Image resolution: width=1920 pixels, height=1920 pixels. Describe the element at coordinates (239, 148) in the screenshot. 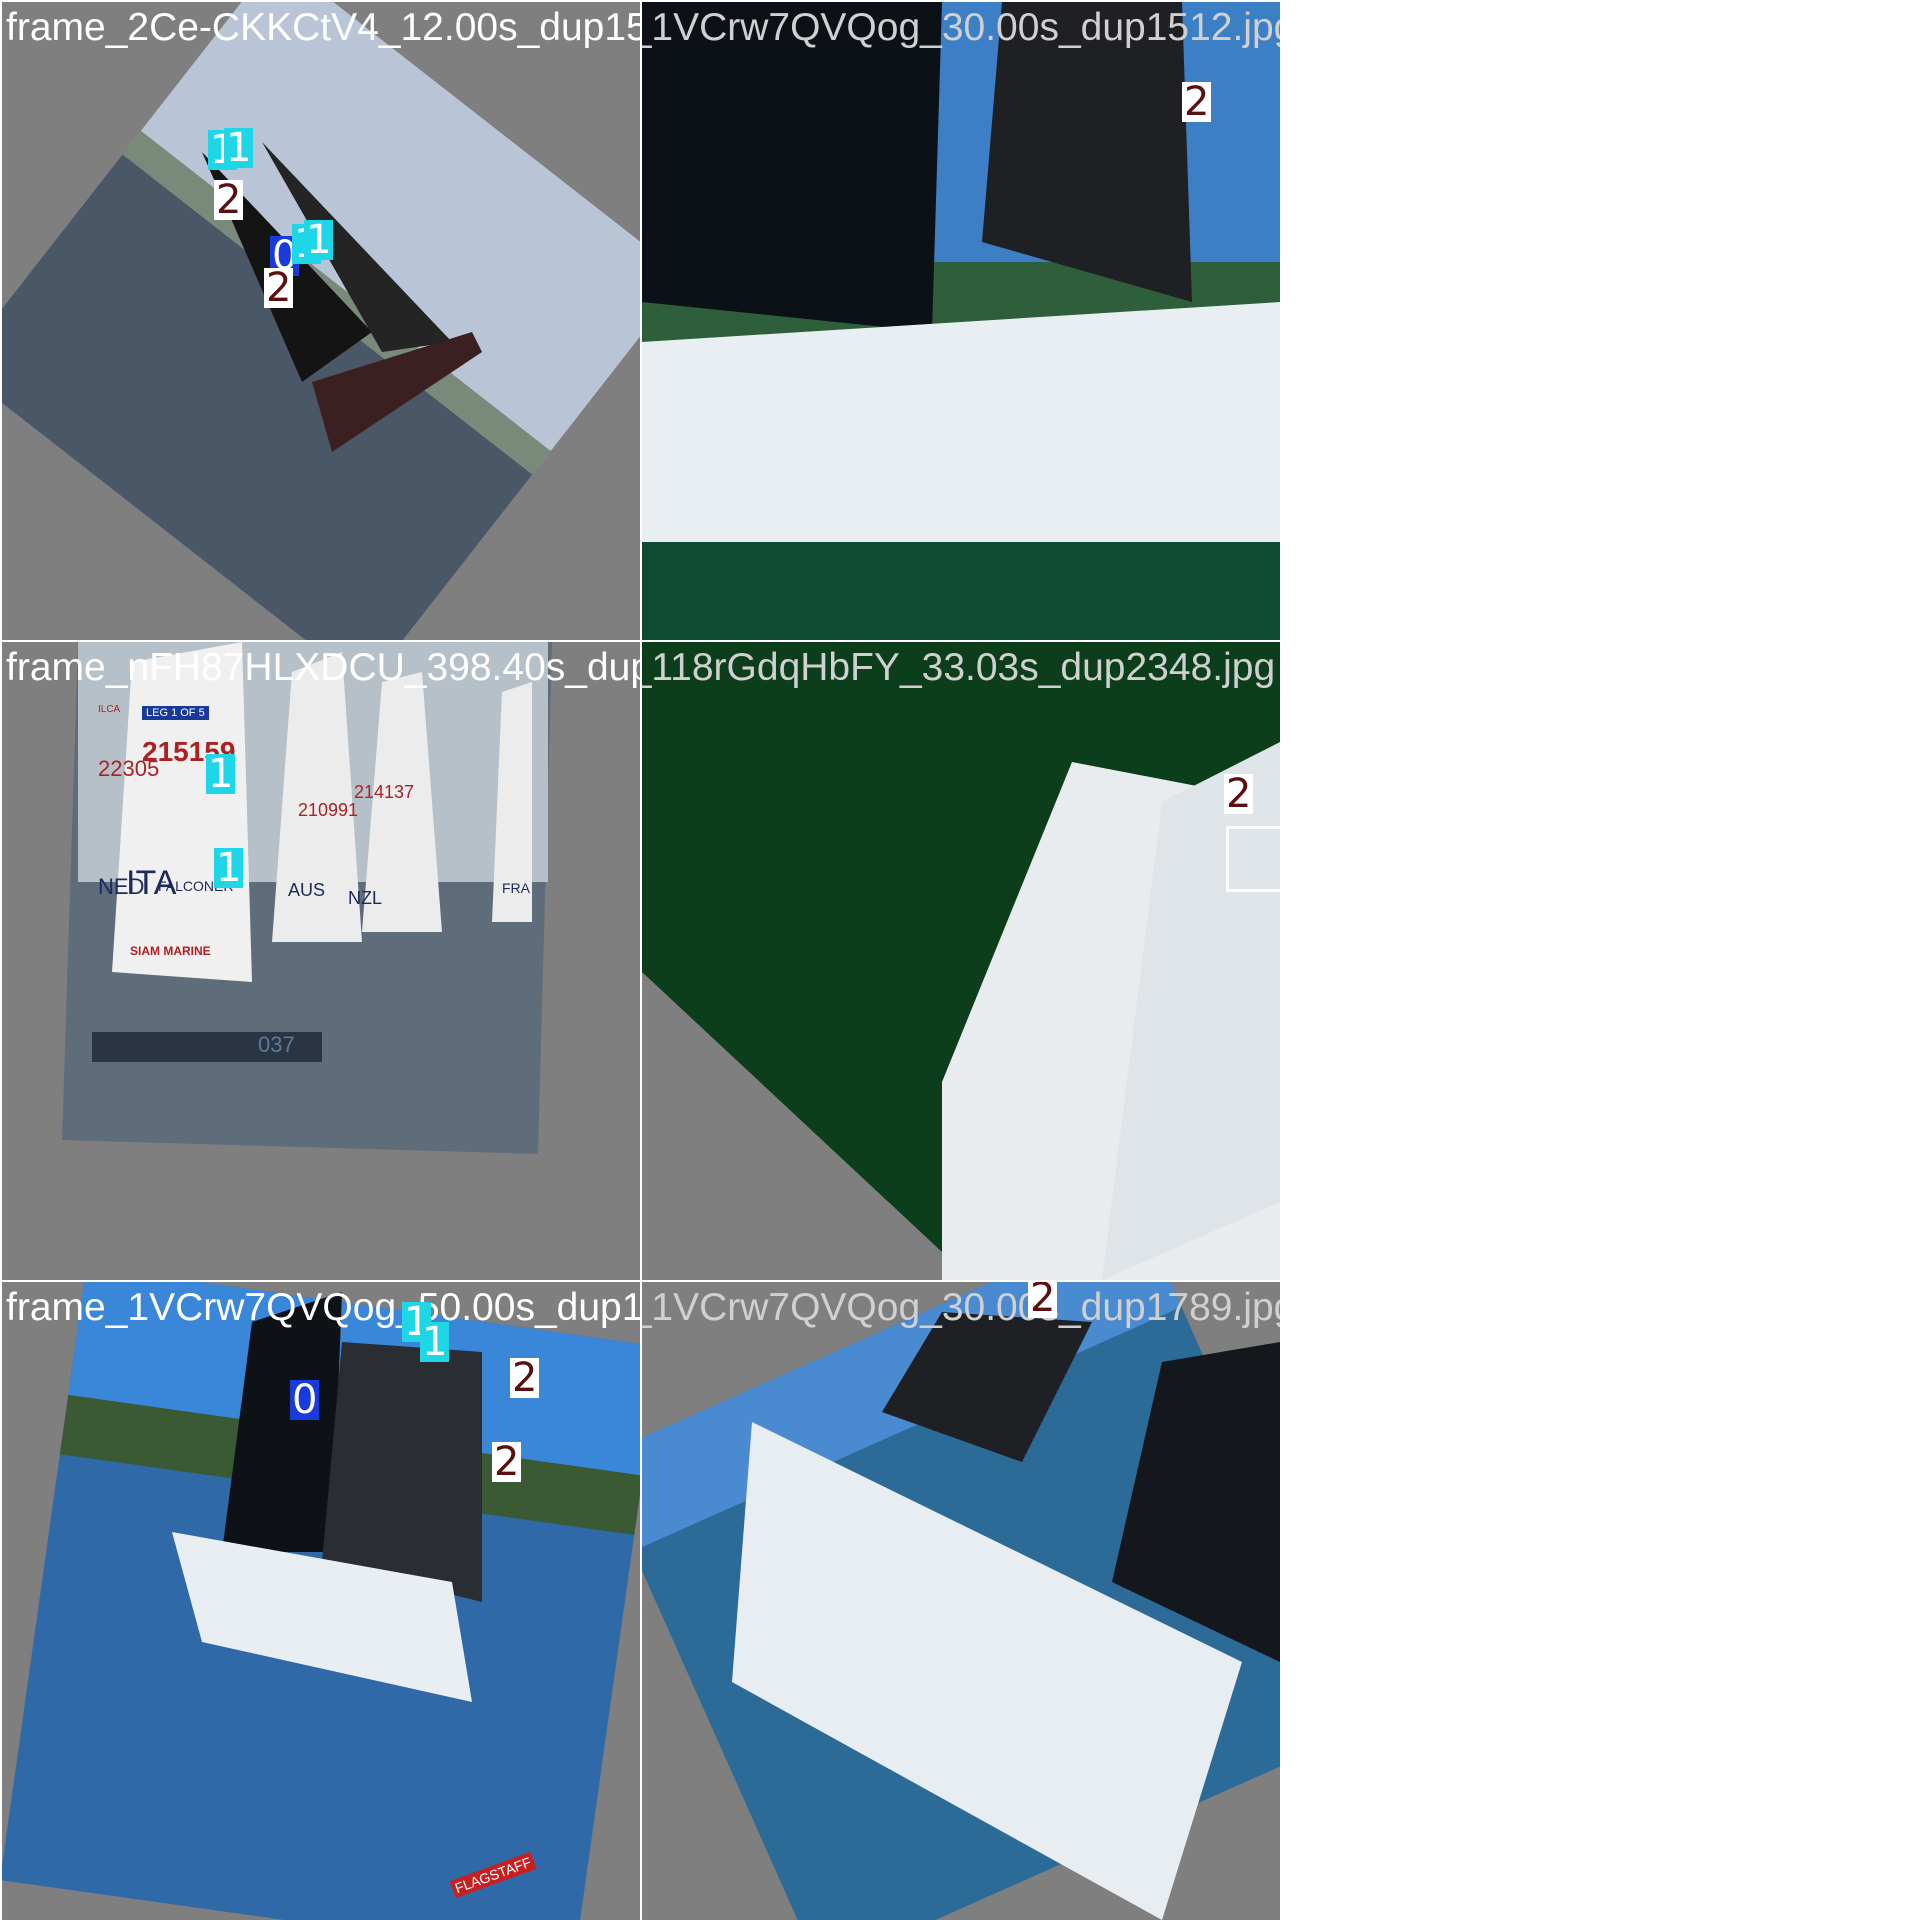

I see `tile-1-label-b: 1` at that location.